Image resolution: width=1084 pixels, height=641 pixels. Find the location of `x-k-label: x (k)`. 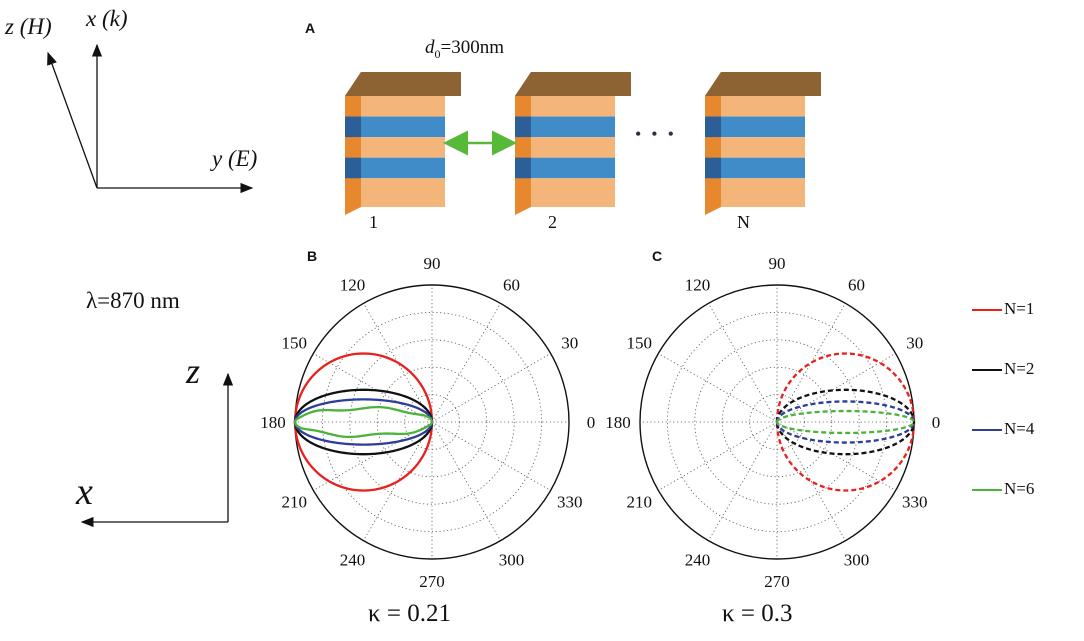

x-k-label: x (k) is located at coordinates (107, 18).